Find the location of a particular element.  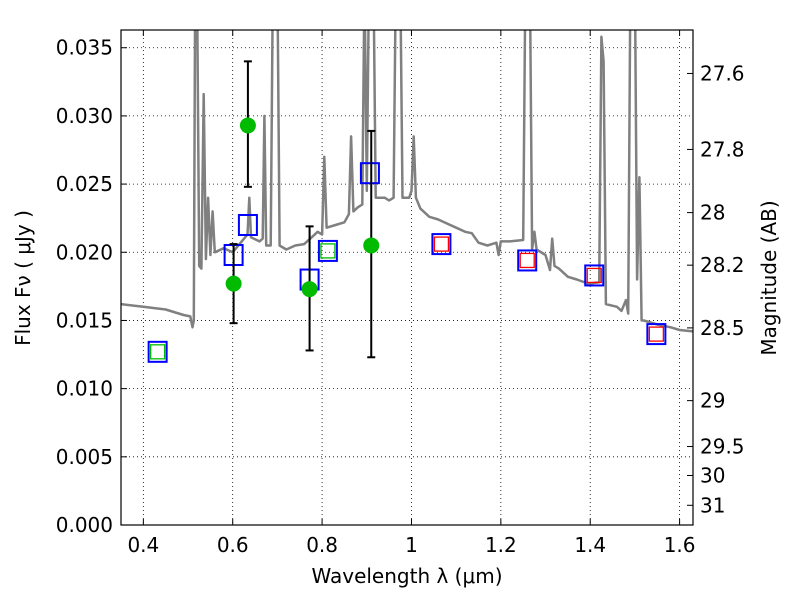

y-tick-label: 0.010 is located at coordinates (84, 389).